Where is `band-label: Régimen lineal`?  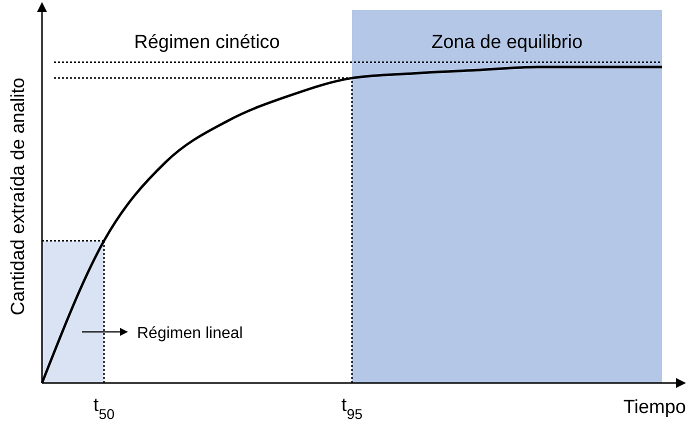 band-label: Régimen lineal is located at coordinates (190, 333).